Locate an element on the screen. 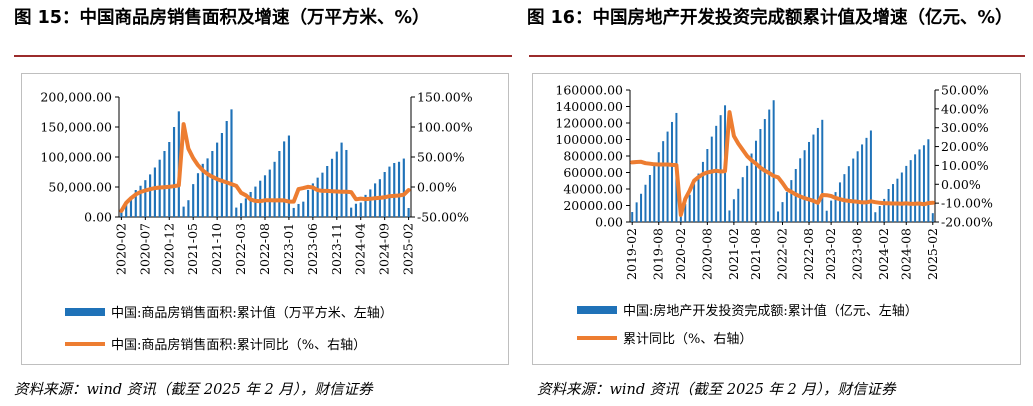 The image size is (1033, 406). y-tick-label: 20000.00 is located at coordinates (593, 205).